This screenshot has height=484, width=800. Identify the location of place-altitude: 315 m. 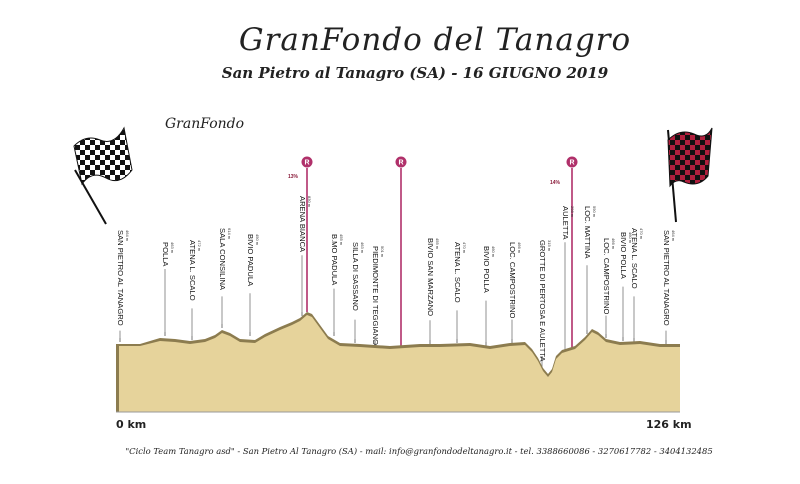
(549, 246).